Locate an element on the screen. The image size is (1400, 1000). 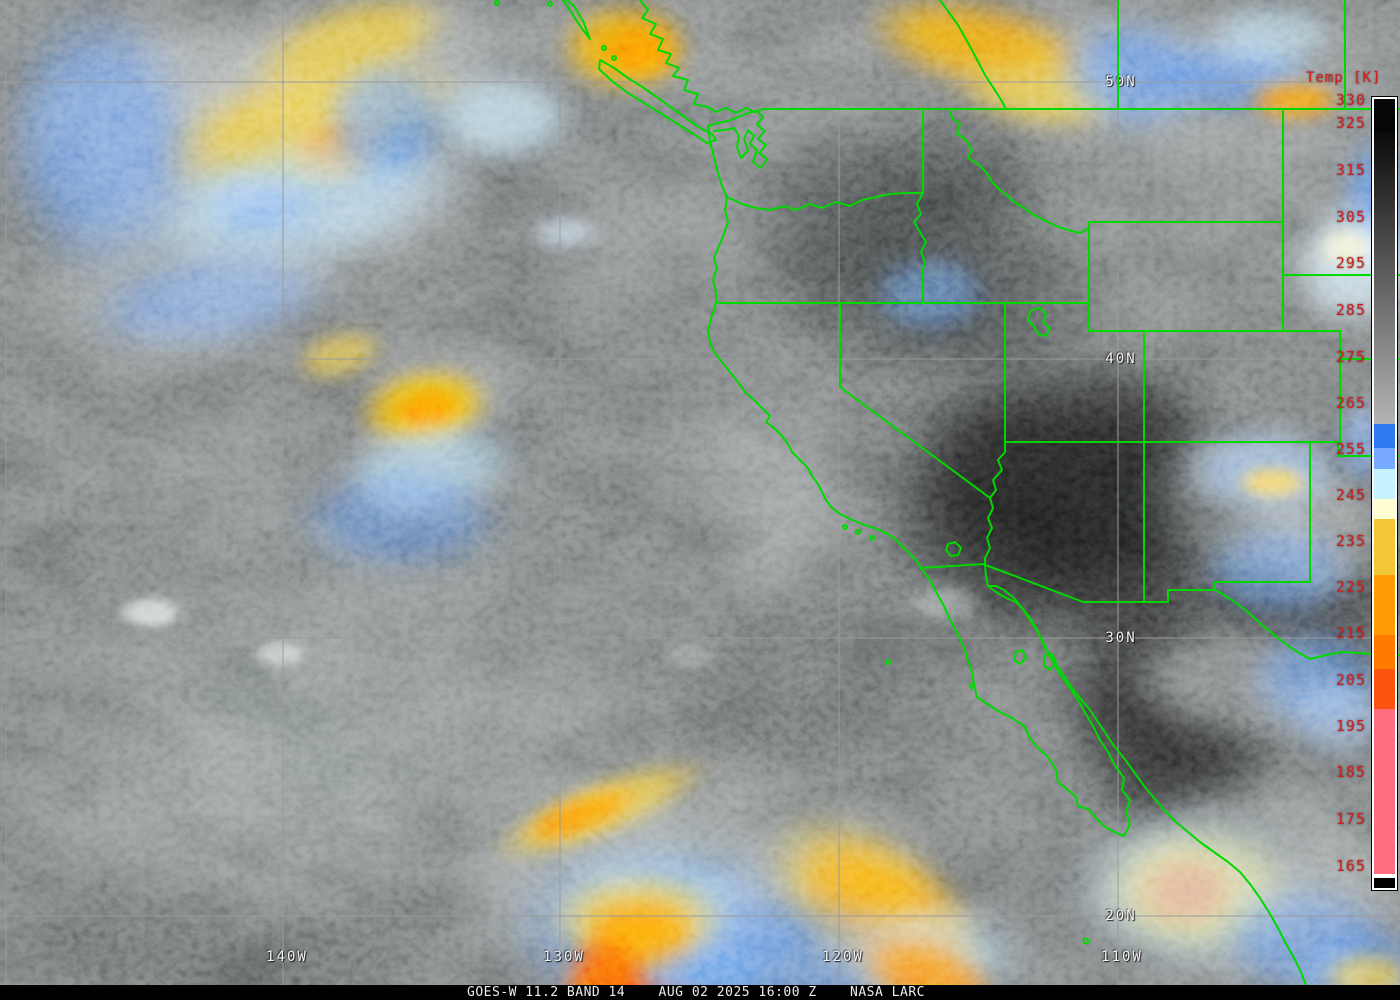
colorbar is located at coordinates (1384, 493).